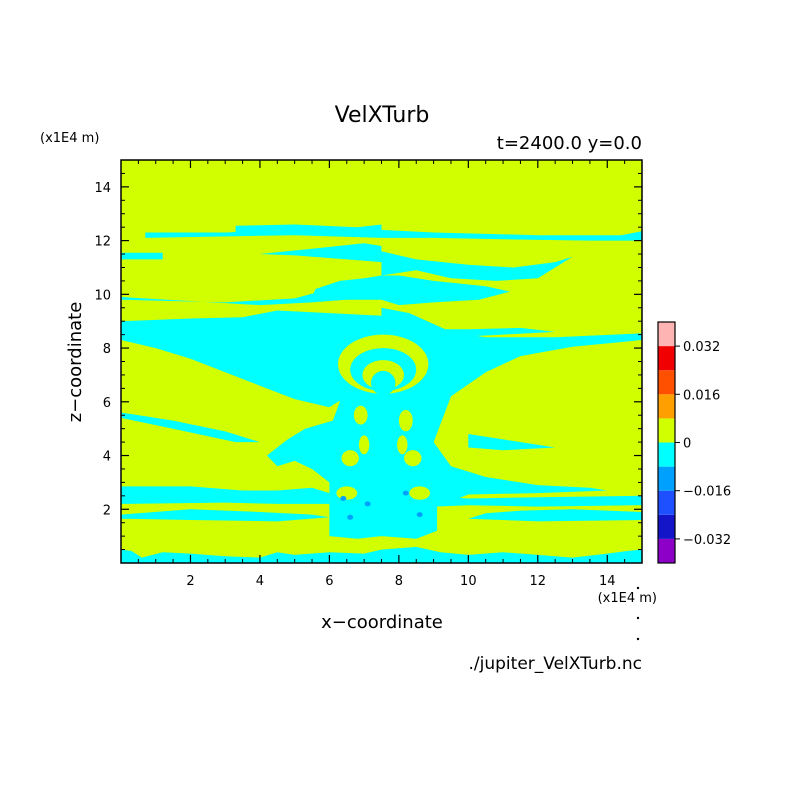 This screenshot has height=804, width=804. I want to click on x-tick-label: 2, so click(190, 581).